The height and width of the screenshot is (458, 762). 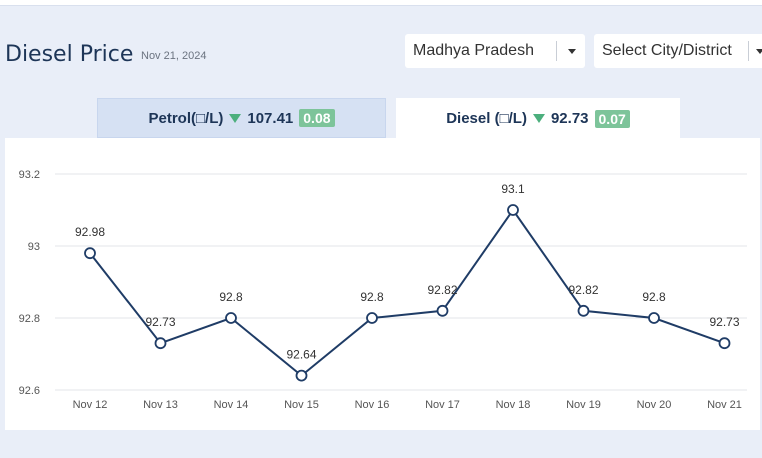 What do you see at coordinates (583, 405) in the screenshot?
I see `x-tick-label: Nov 19` at bounding box center [583, 405].